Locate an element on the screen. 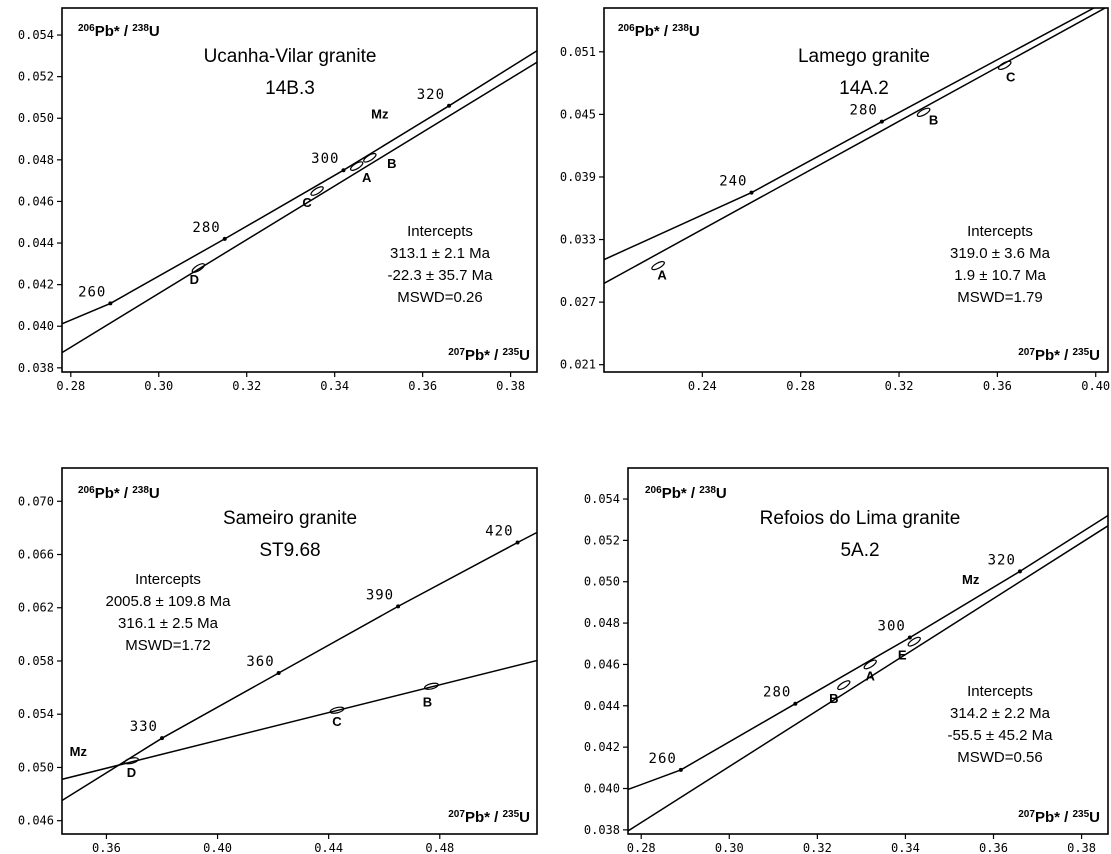  x-tick-label: 0.48 is located at coordinates (439, 847).